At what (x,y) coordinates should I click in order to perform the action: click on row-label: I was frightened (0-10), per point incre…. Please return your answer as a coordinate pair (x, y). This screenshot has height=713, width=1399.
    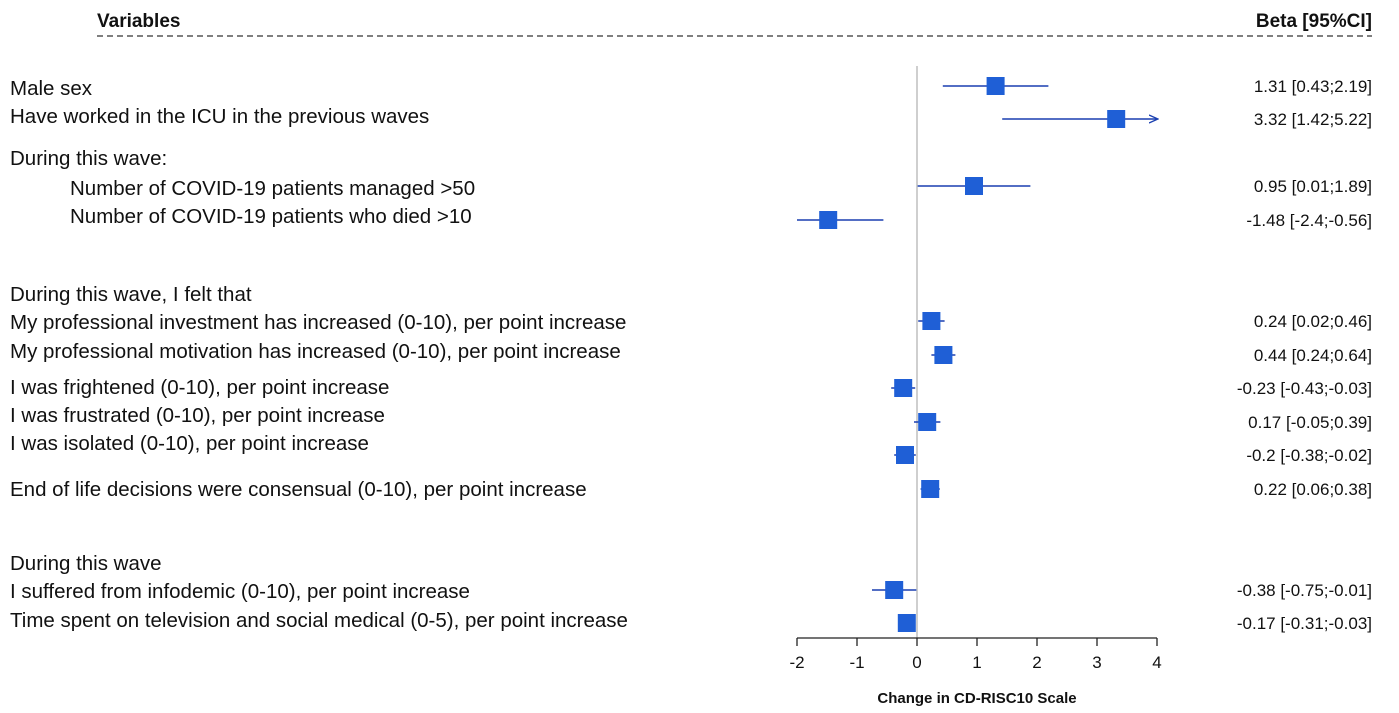
    Looking at the image, I should click on (199, 387).